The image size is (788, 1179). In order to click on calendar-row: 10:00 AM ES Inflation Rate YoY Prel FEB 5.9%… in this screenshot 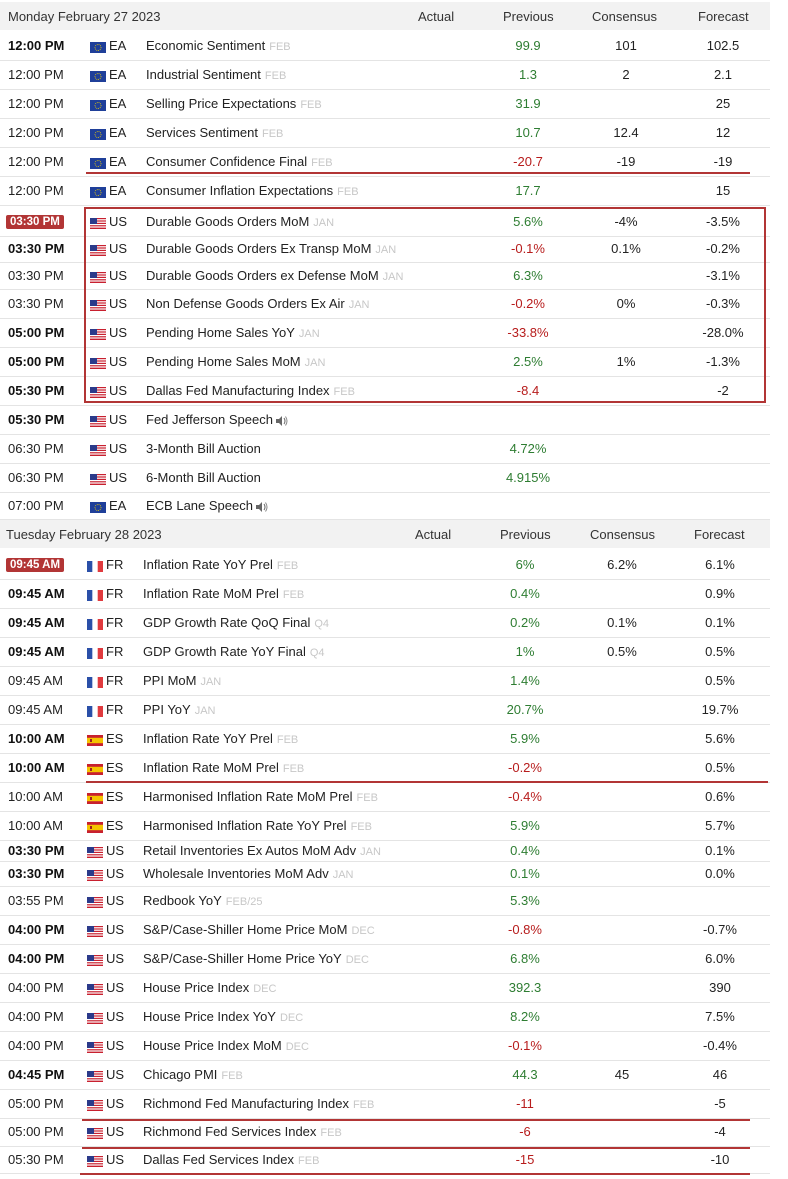, I will do `click(385, 739)`.